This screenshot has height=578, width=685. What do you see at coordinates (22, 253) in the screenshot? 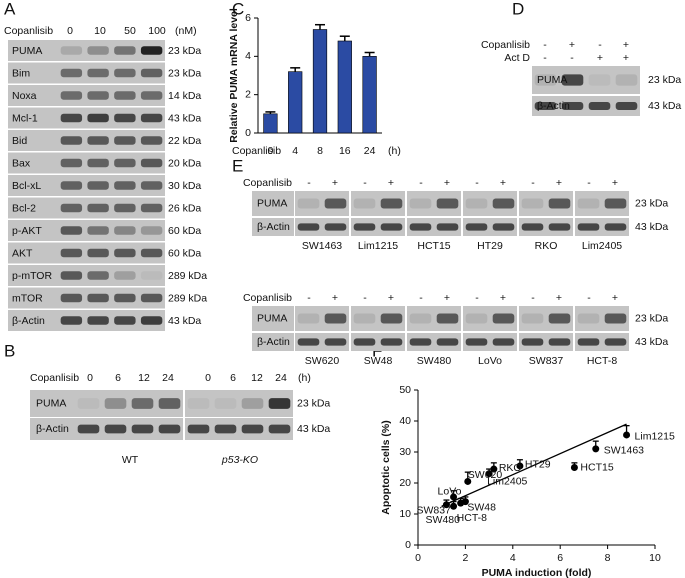
I see `protein-label: AKT` at bounding box center [22, 253].